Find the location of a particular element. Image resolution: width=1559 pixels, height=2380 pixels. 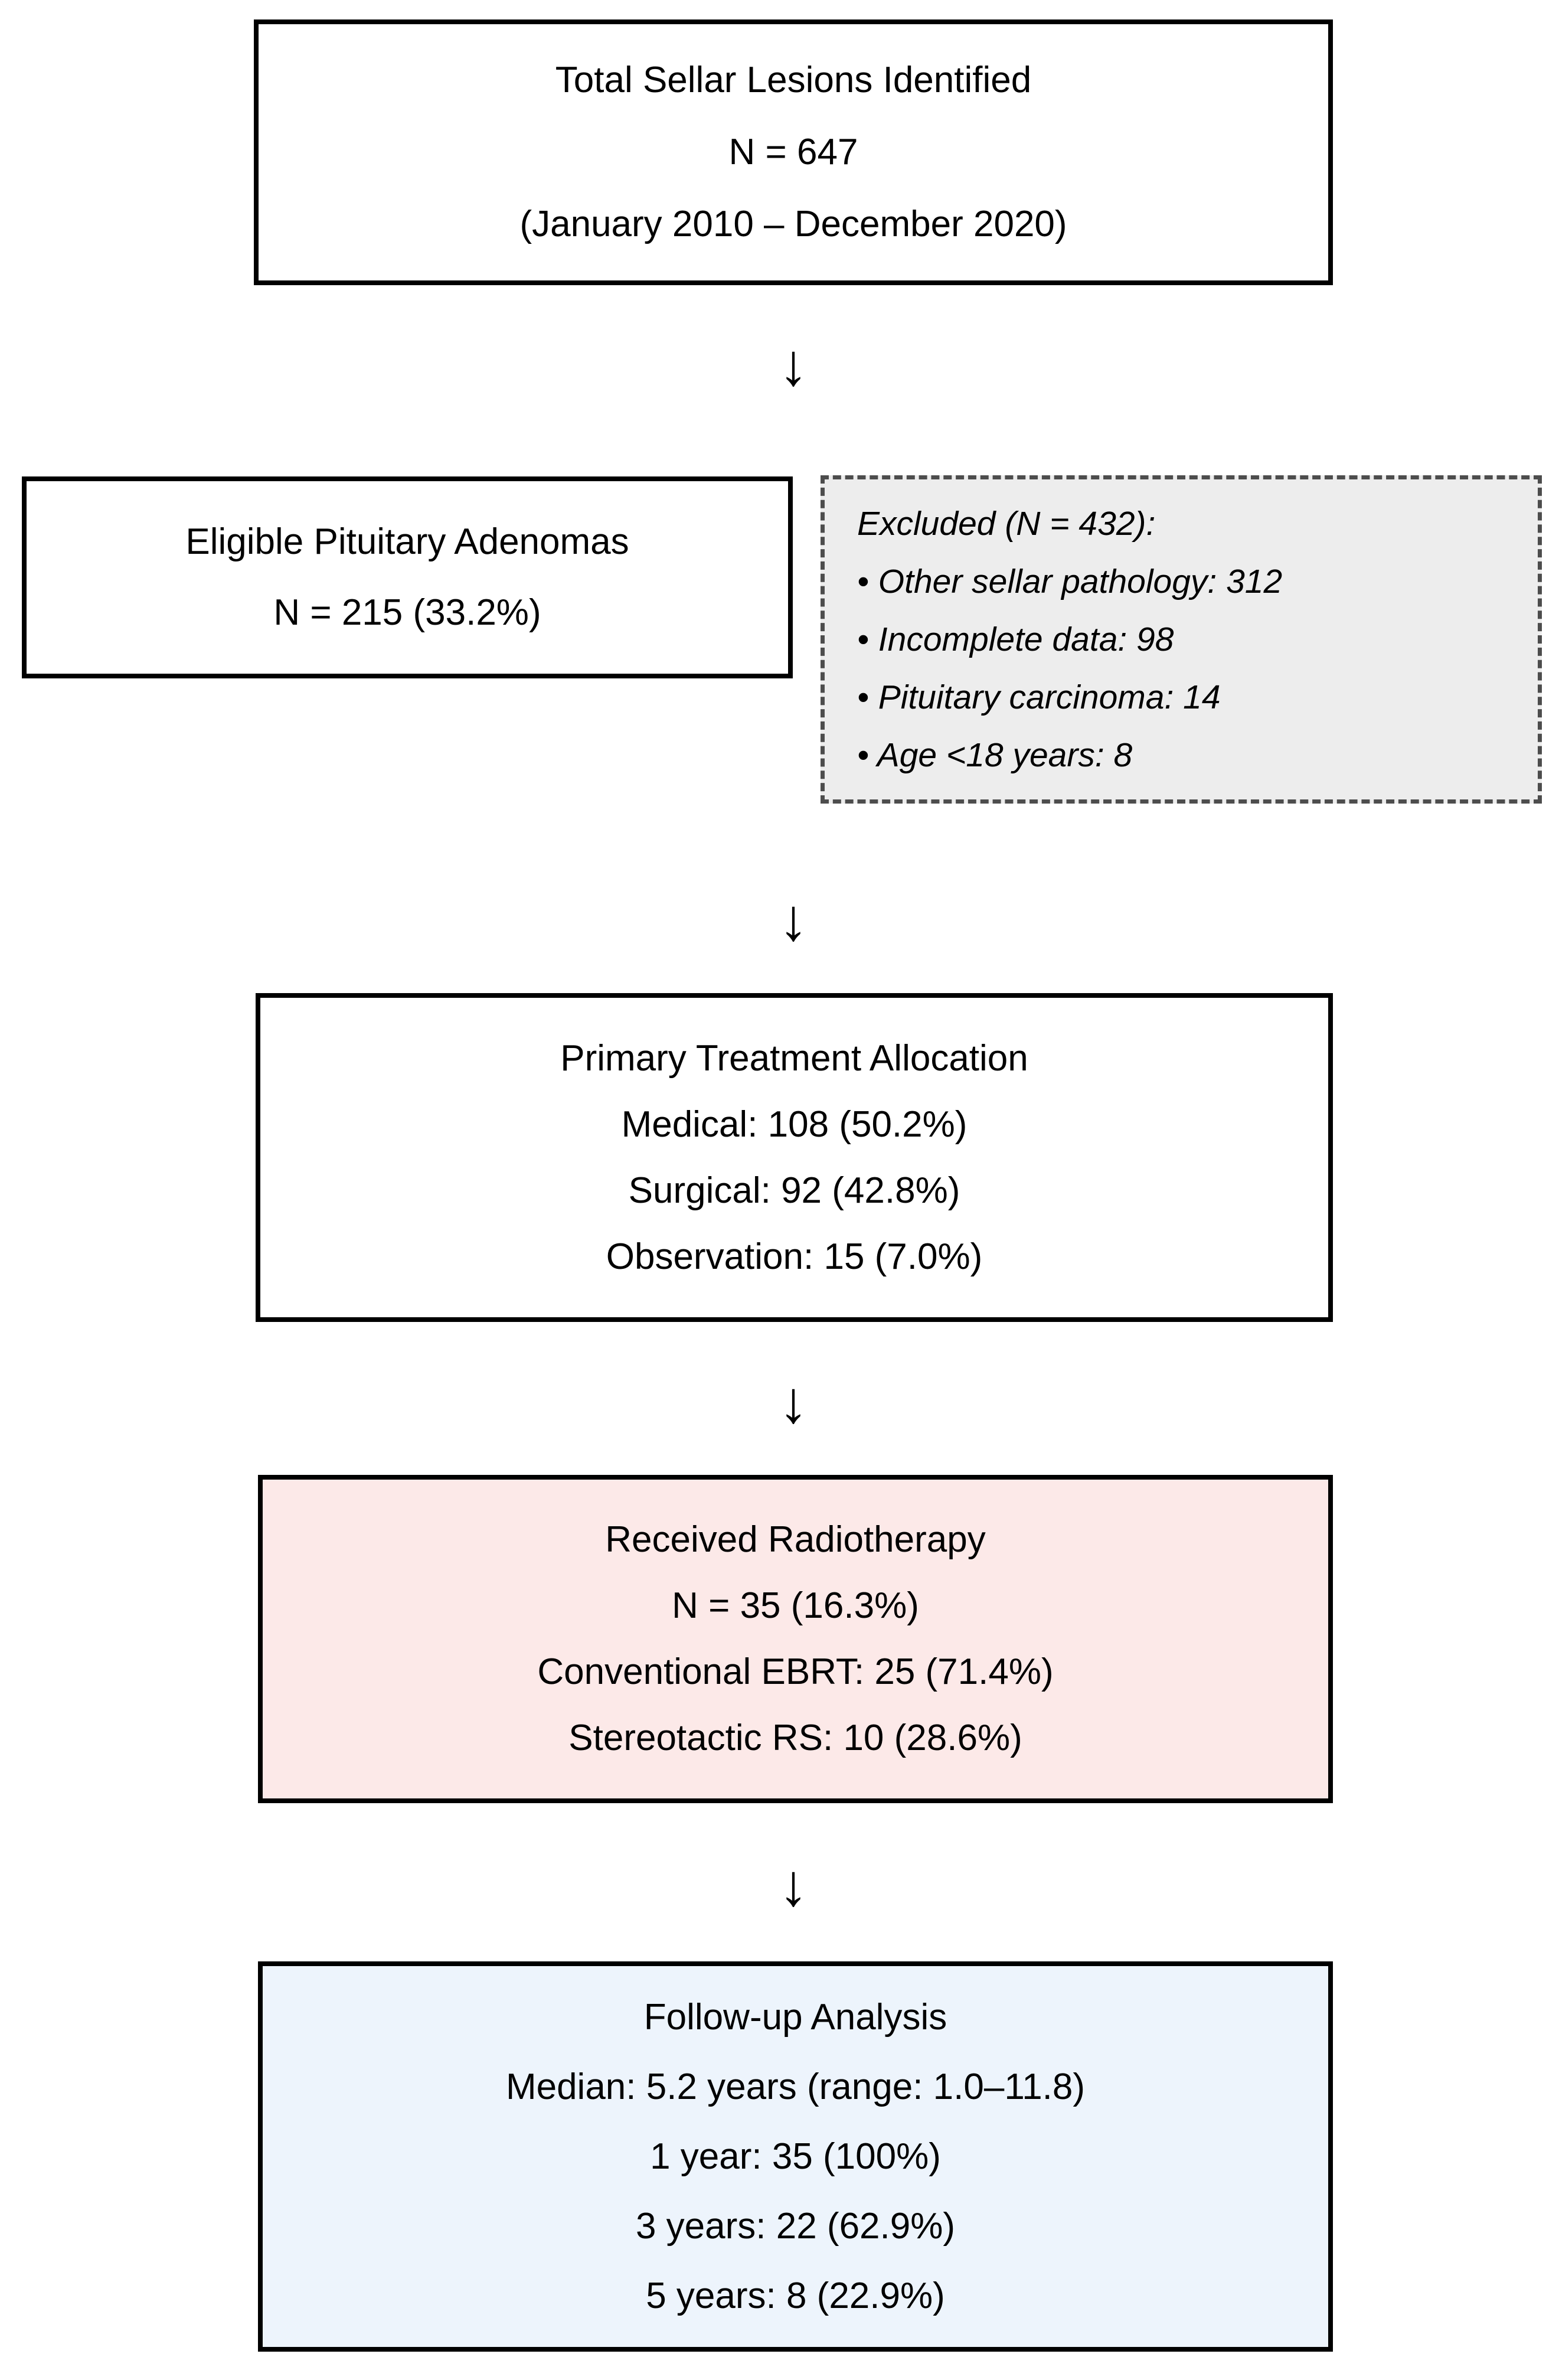

total-lesions-period: (January 2010 – December 2020) is located at coordinates (793, 224).